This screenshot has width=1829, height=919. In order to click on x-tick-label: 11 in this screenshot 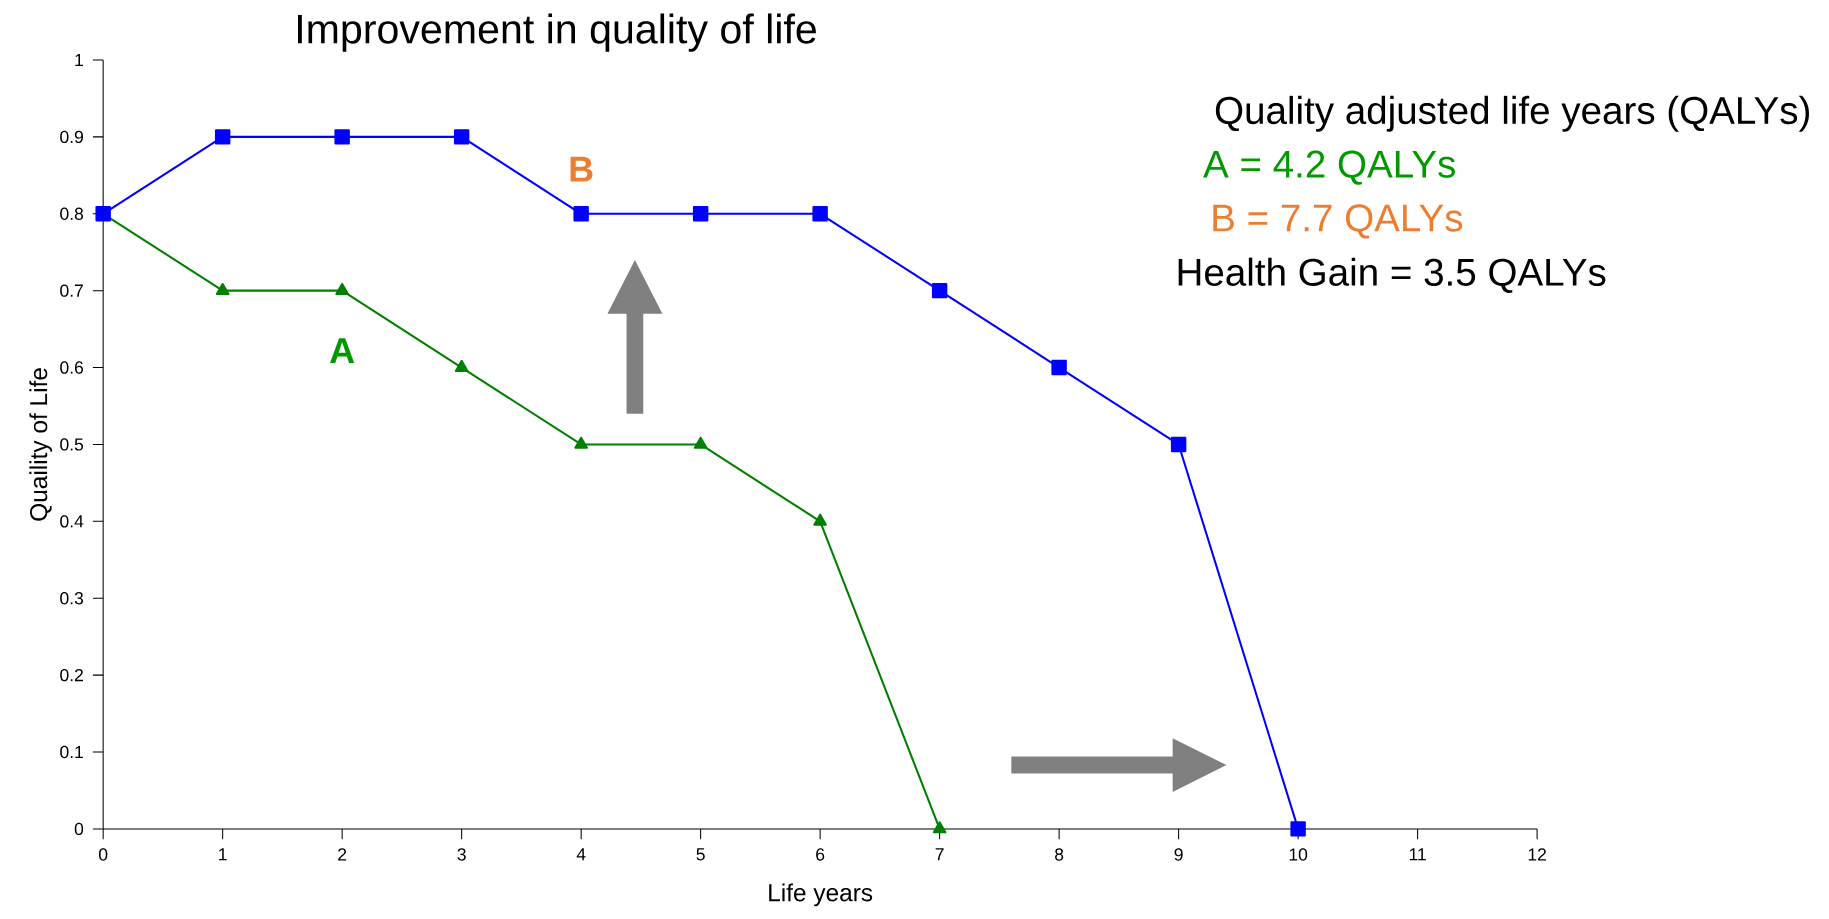, I will do `click(1417, 854)`.